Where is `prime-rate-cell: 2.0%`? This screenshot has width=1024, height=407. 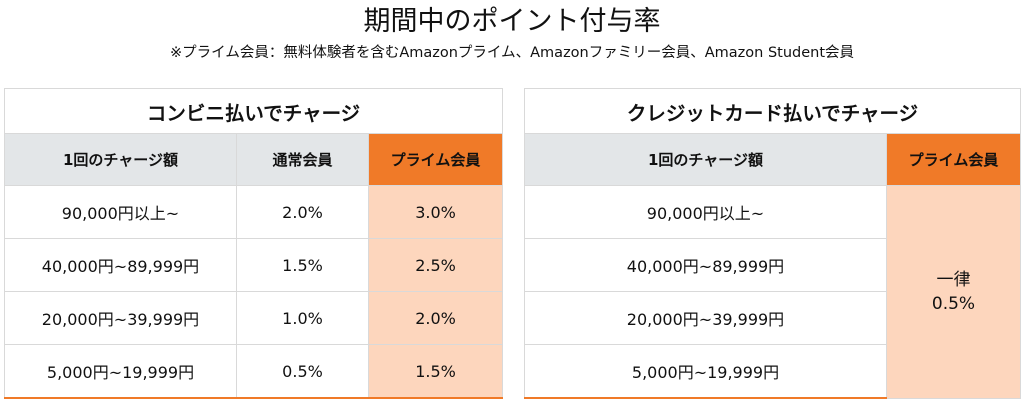
prime-rate-cell: 2.0% is located at coordinates (435, 318).